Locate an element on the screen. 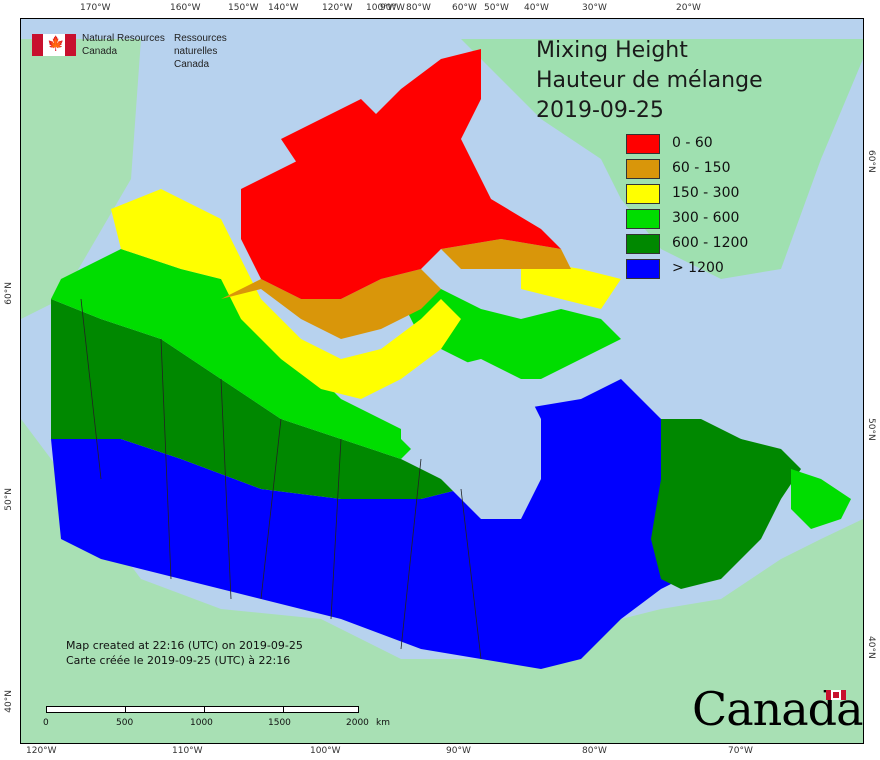 The image size is (880, 760). scale-label: 1000 is located at coordinates (201, 723).